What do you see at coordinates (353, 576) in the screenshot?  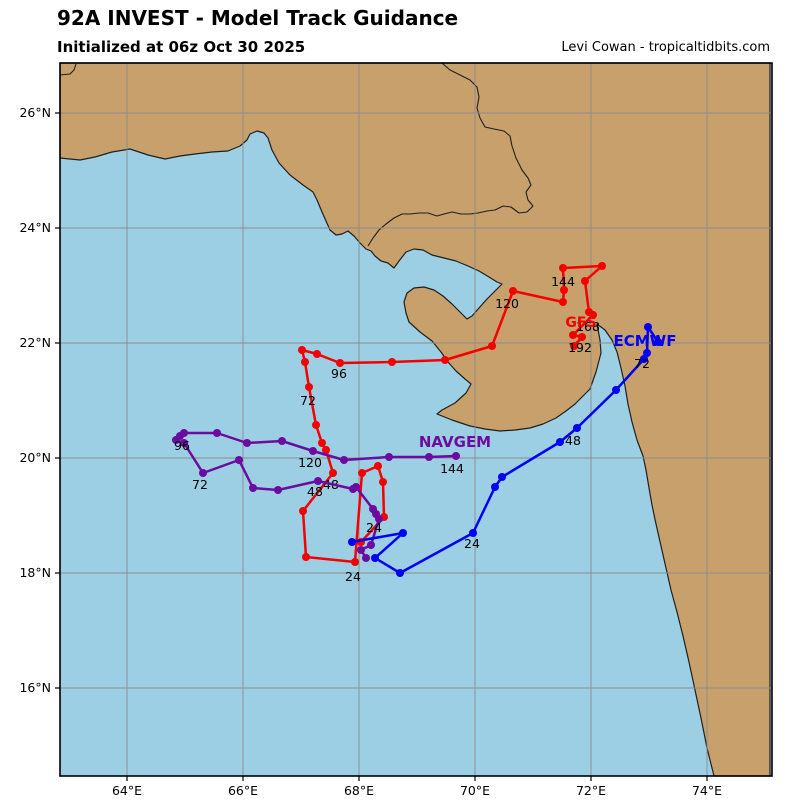 I see `gfs-hour-label: 24` at bounding box center [353, 576].